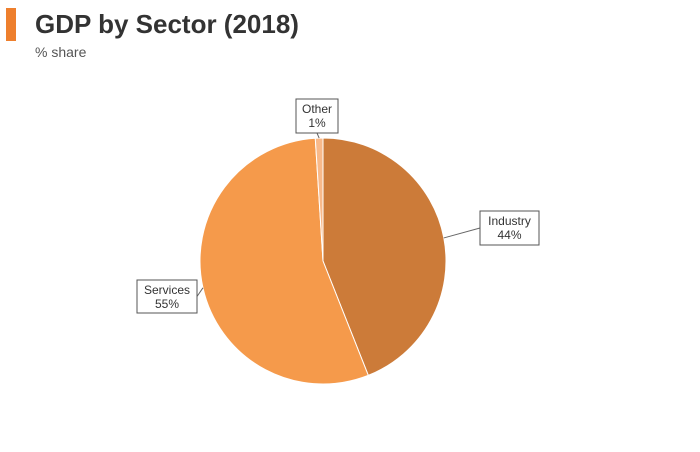 Image resolution: width=700 pixels, height=452 pixels. What do you see at coordinates (509, 221) in the screenshot?
I see `data-label-name-industry: Industry` at bounding box center [509, 221].